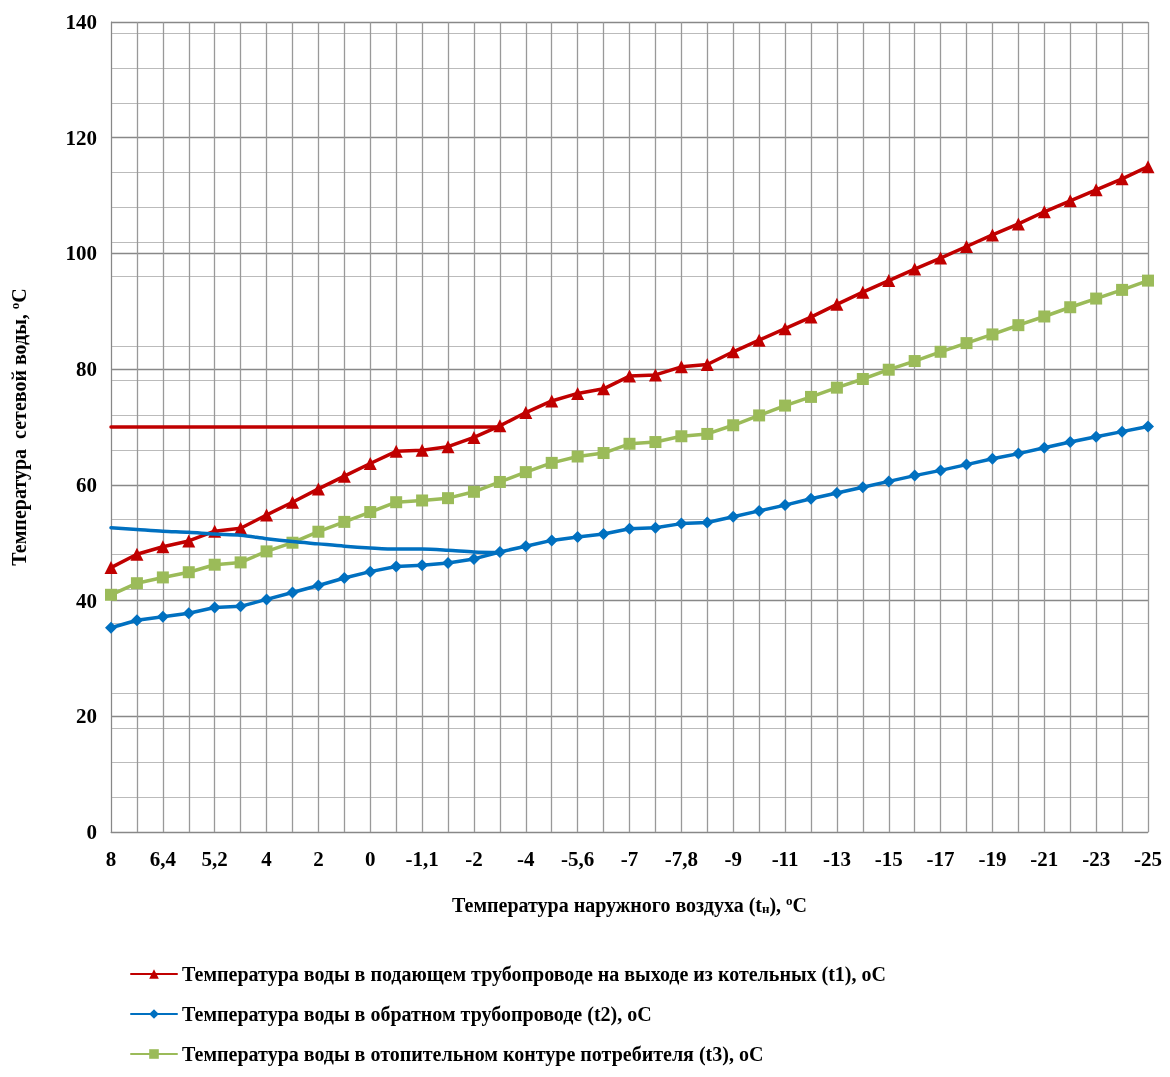  I want to click on x-tick-label: -15, so click(888, 858).